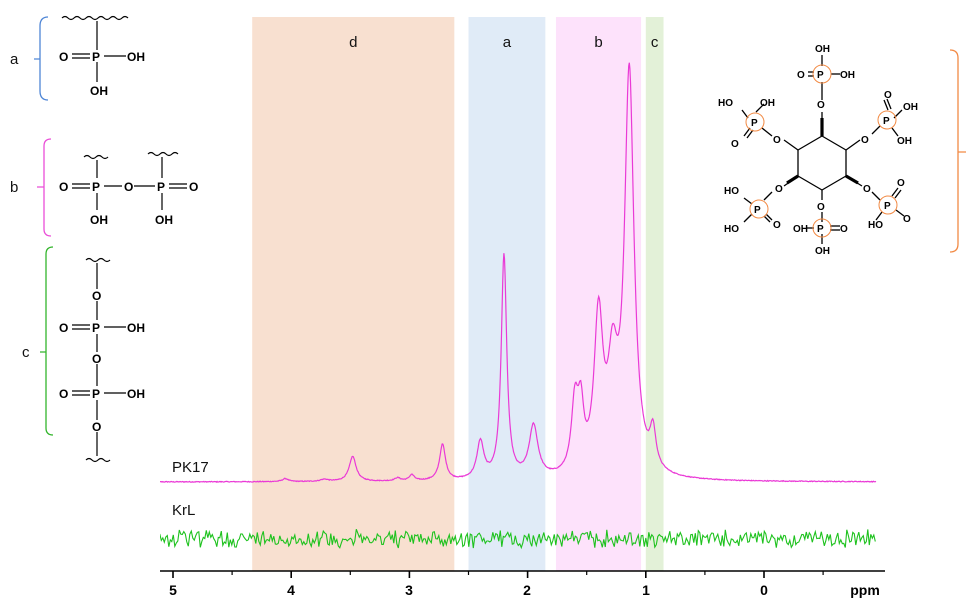 This screenshot has height=602, width=979. I want to click on x-axis-ticks, so click(498, 574).